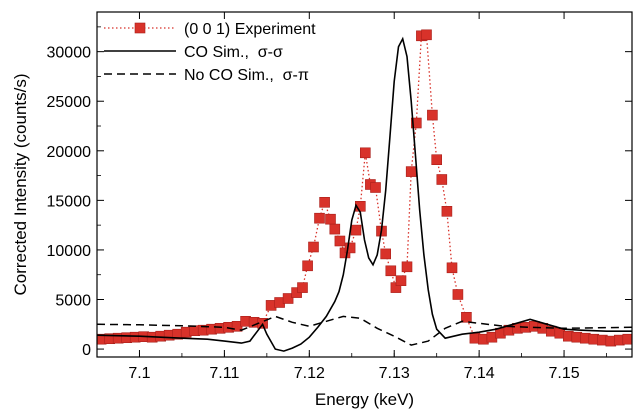 Image resolution: width=634 pixels, height=412 pixels. Describe the element at coordinates (69, 251) in the screenshot. I see `y-tick-label: 10000` at that location.